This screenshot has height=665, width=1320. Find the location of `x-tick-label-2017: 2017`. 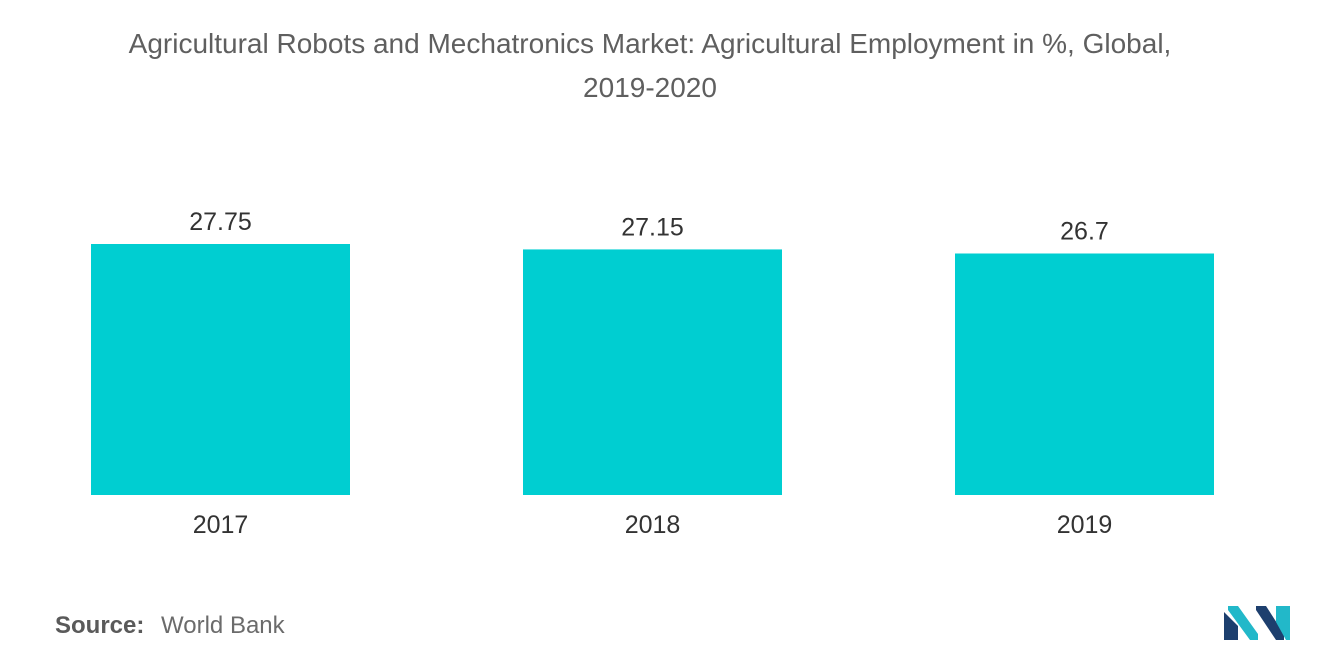

x-tick-label-2017: 2017 is located at coordinates (221, 525).